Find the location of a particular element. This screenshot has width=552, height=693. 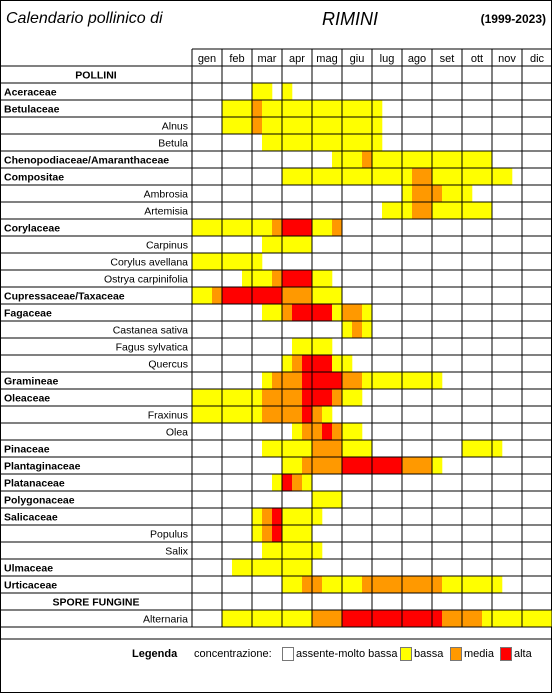

month-label: set is located at coordinates (447, 59).